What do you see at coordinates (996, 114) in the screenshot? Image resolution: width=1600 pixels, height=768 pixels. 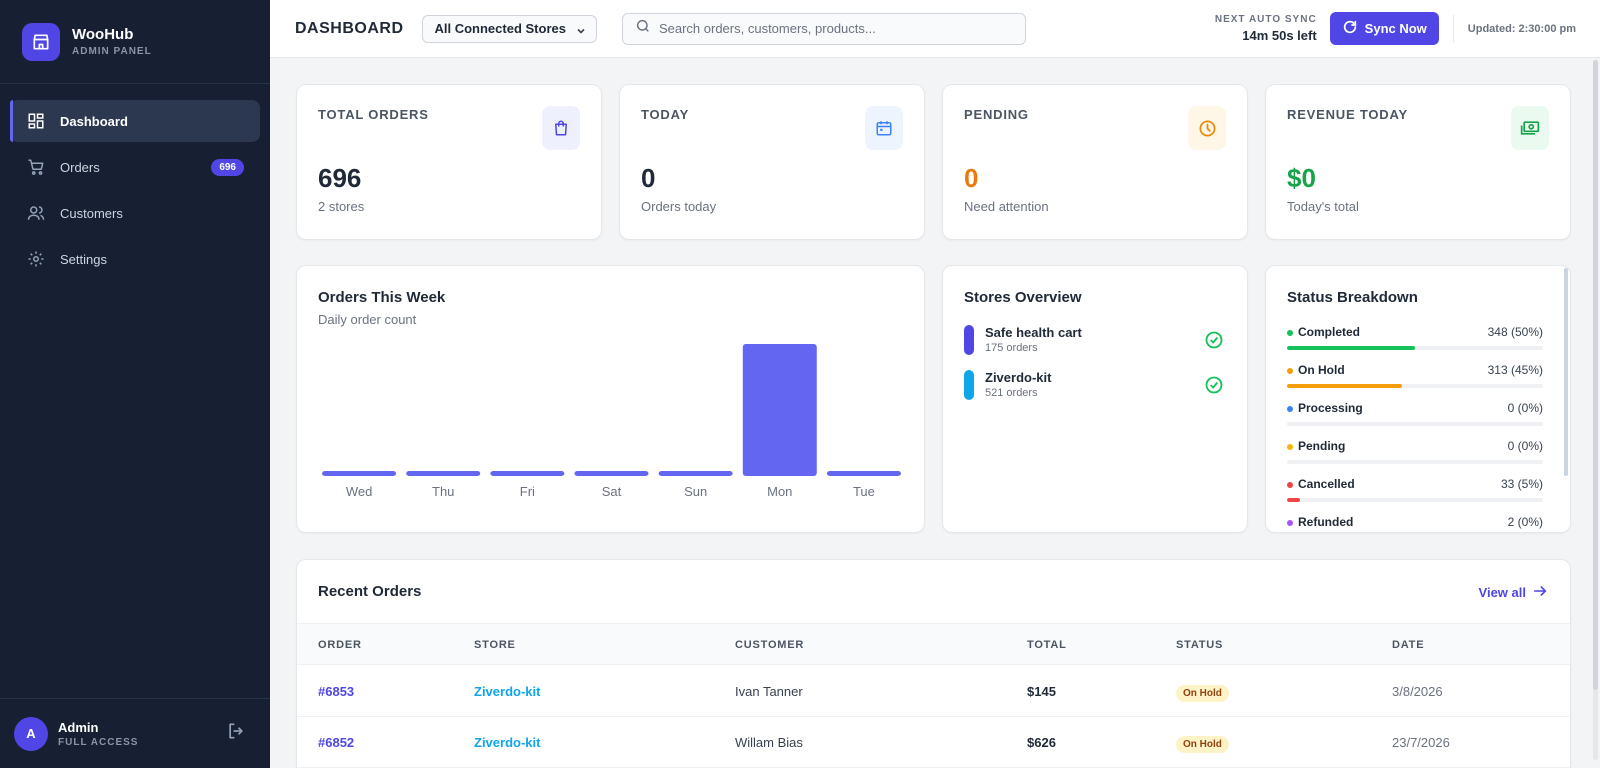 I see `stat-label: PENDING` at bounding box center [996, 114].